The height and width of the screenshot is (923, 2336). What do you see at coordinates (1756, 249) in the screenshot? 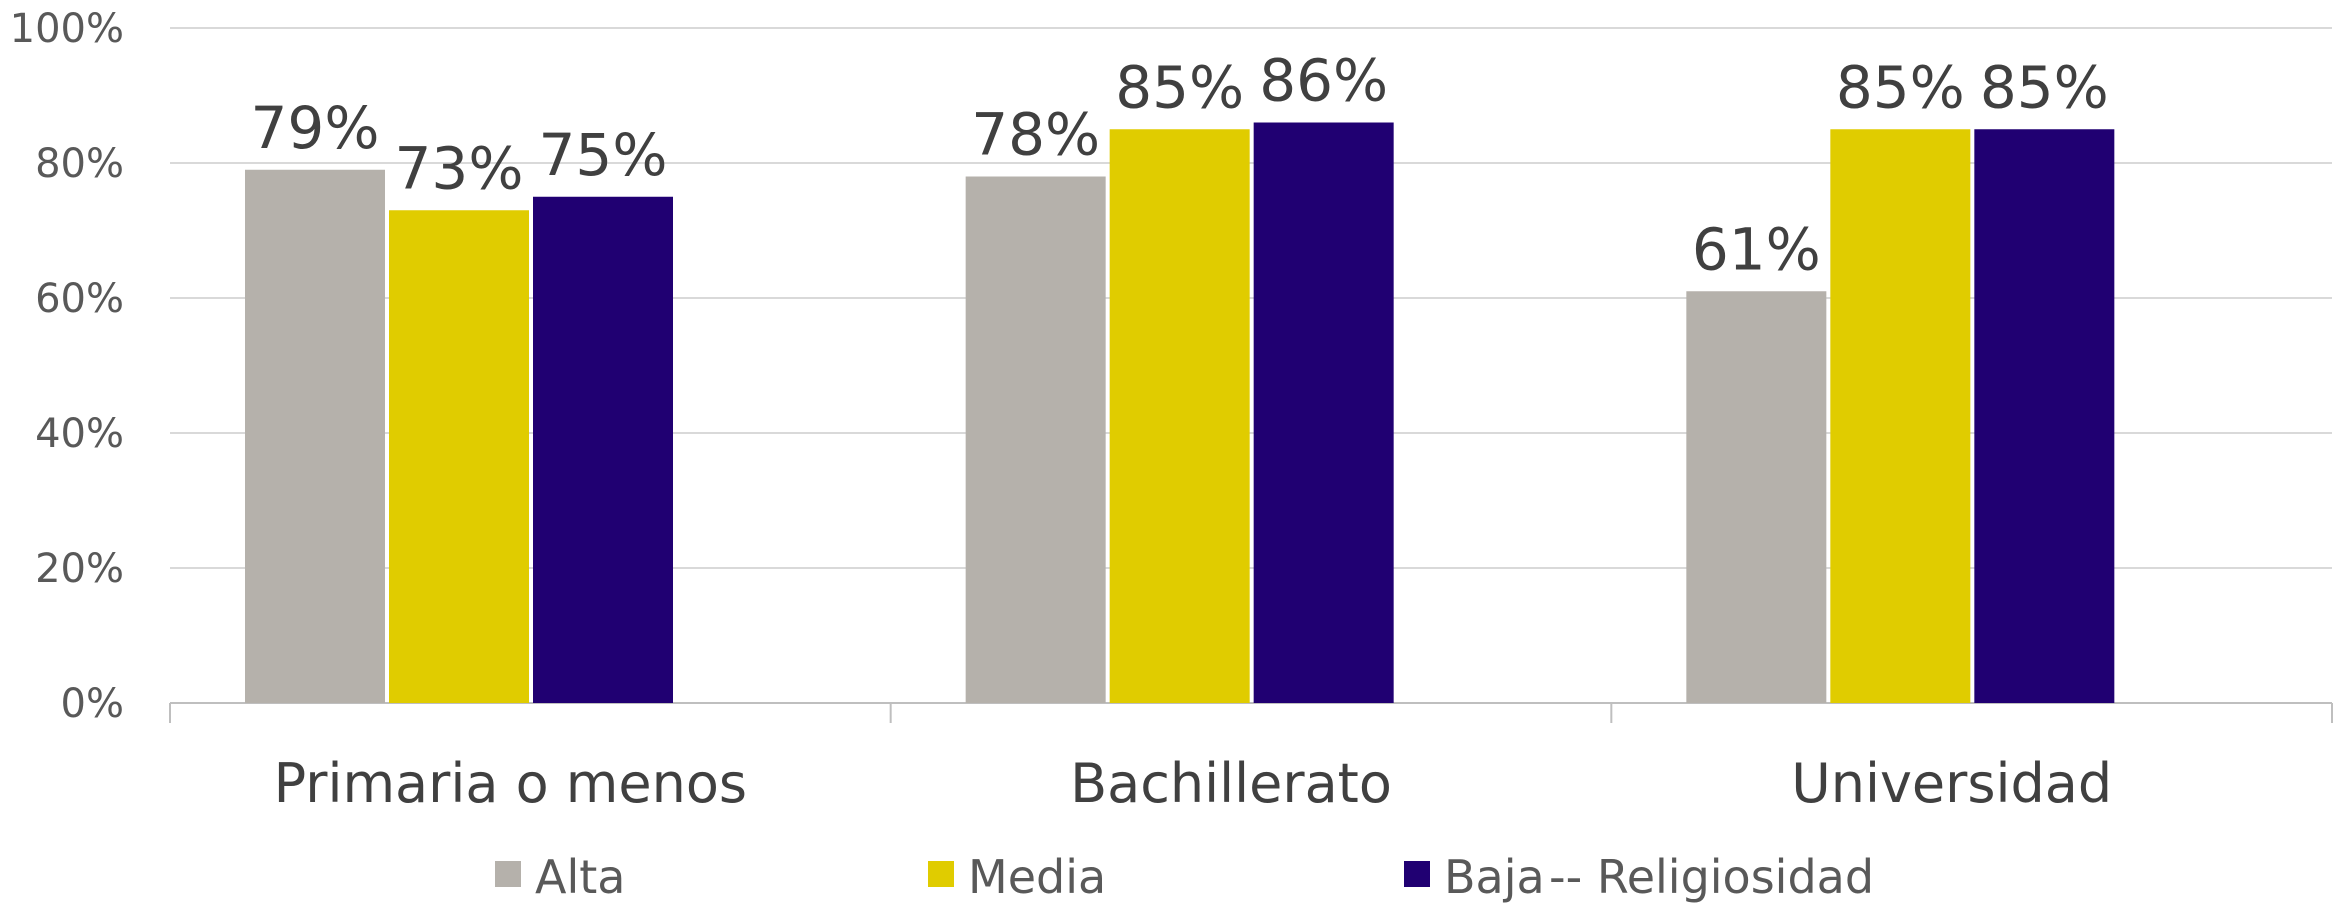
I see `data-label: 61%` at bounding box center [1756, 249].